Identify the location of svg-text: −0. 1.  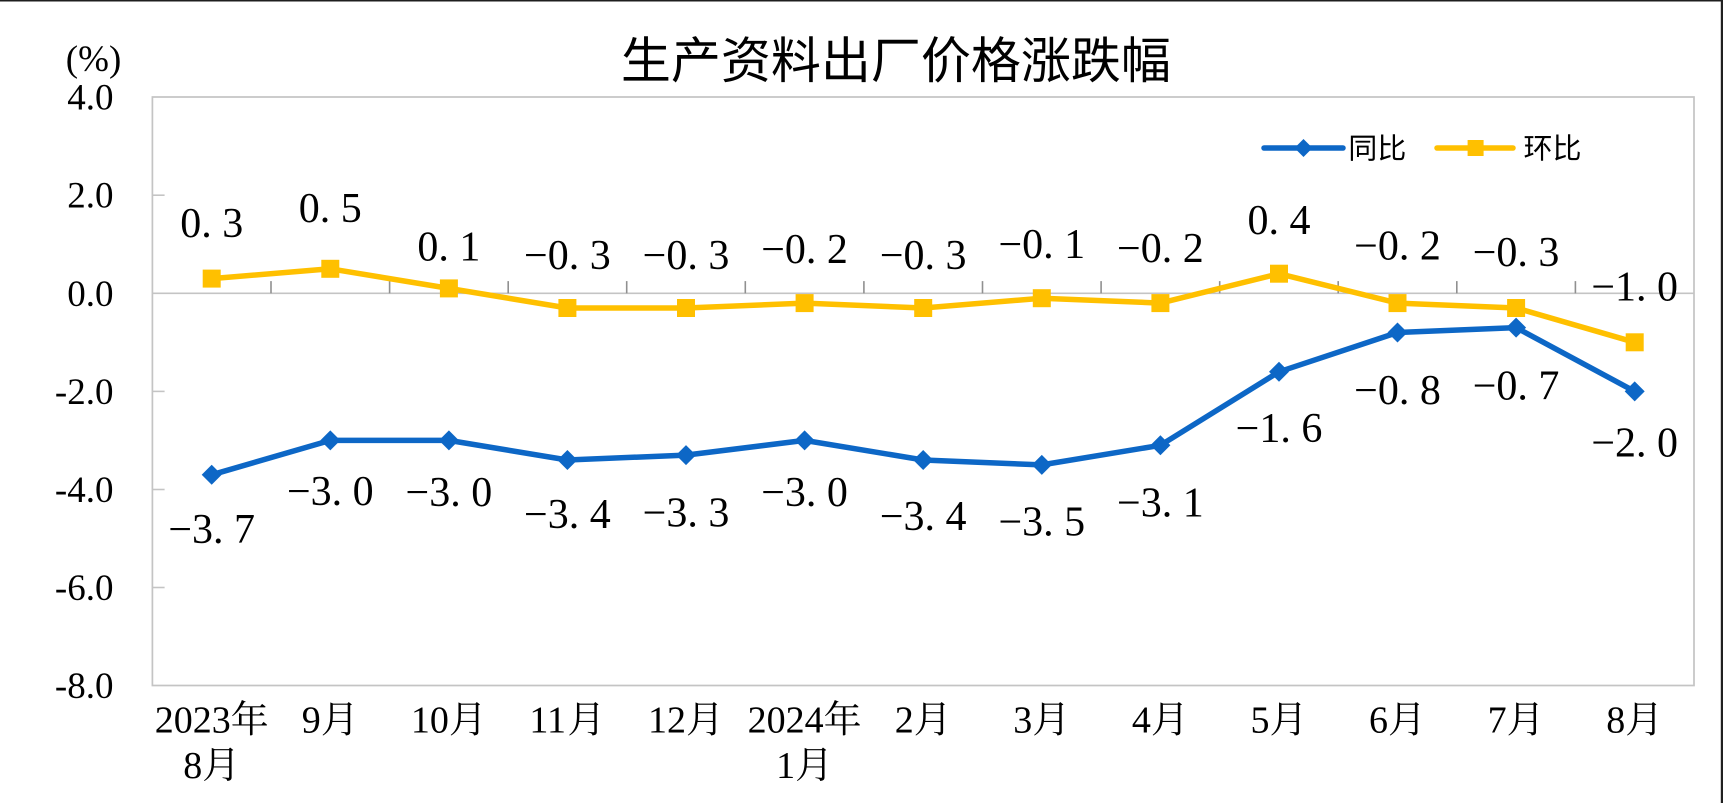
(1041, 245).